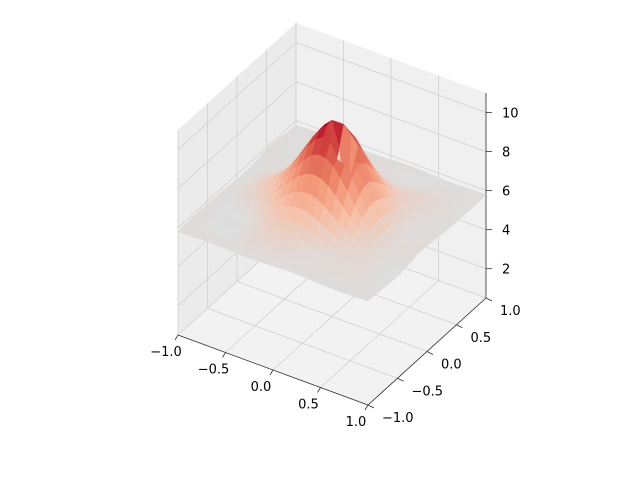 The width and height of the screenshot is (640, 480). What do you see at coordinates (398, 418) in the screenshot?
I see `y-tick-label: −1.0` at bounding box center [398, 418].